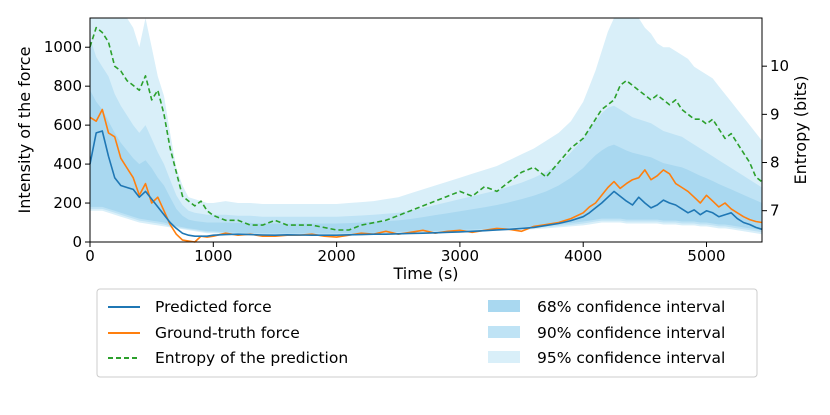 The width and height of the screenshot is (830, 415). What do you see at coordinates (779, 66) in the screenshot?
I see `y2-tick-label: 10` at bounding box center [779, 66].